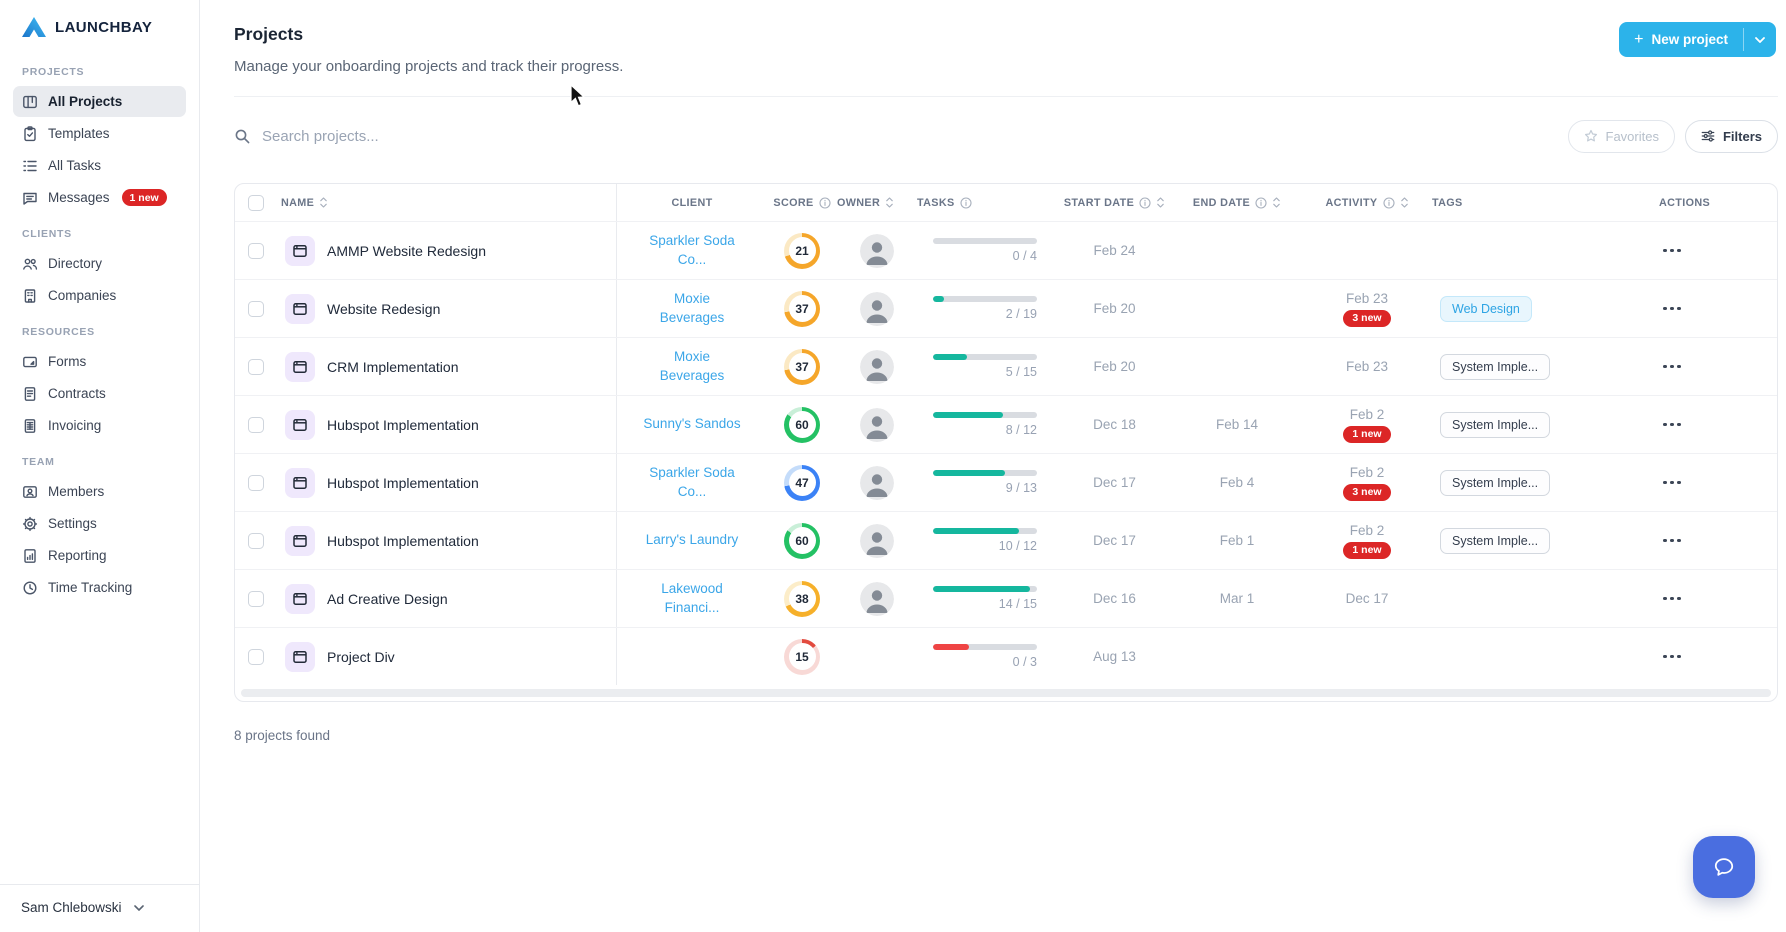  Describe the element at coordinates (58, 332) in the screenshot. I see `section-resources: RESOURCES` at that location.